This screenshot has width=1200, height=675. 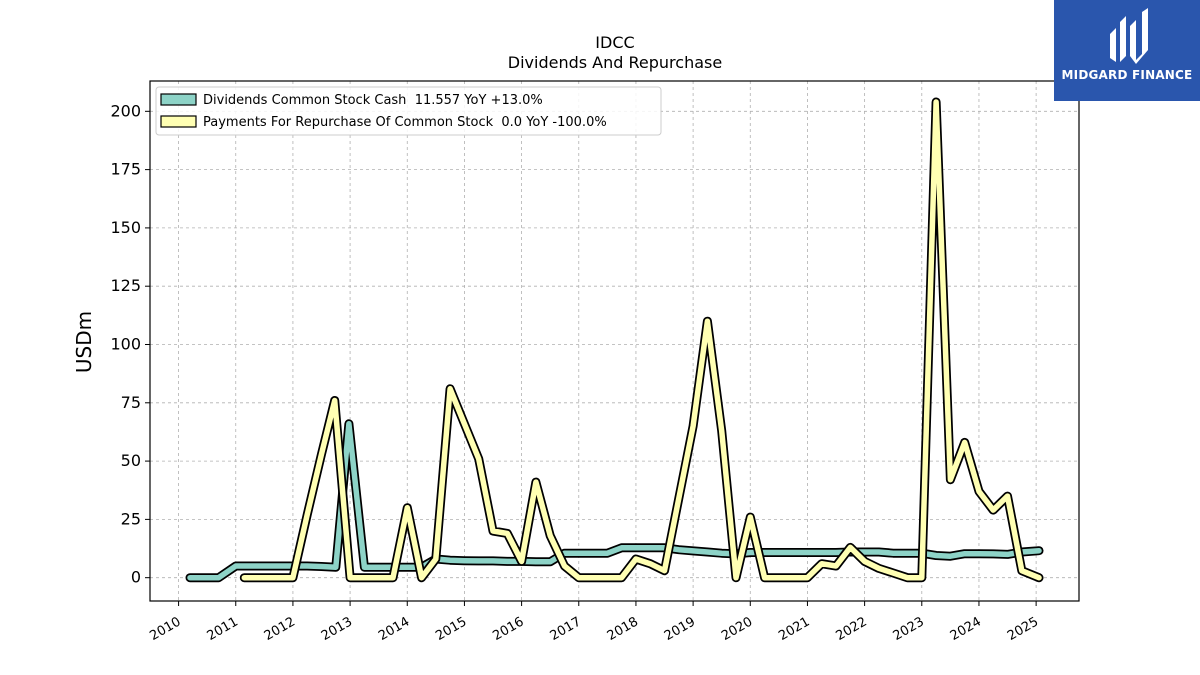 I want to click on x-tick-label: 2017, so click(x=566, y=629).